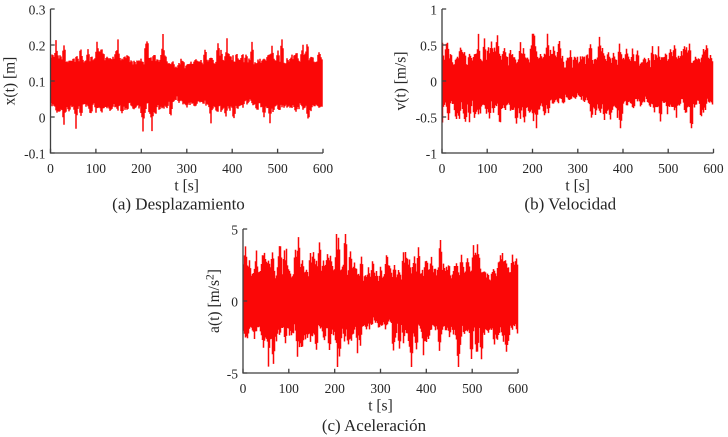 The height and width of the screenshot is (437, 728). I want to click on svg-text: a(t) [m/s2], so click(213, 301).